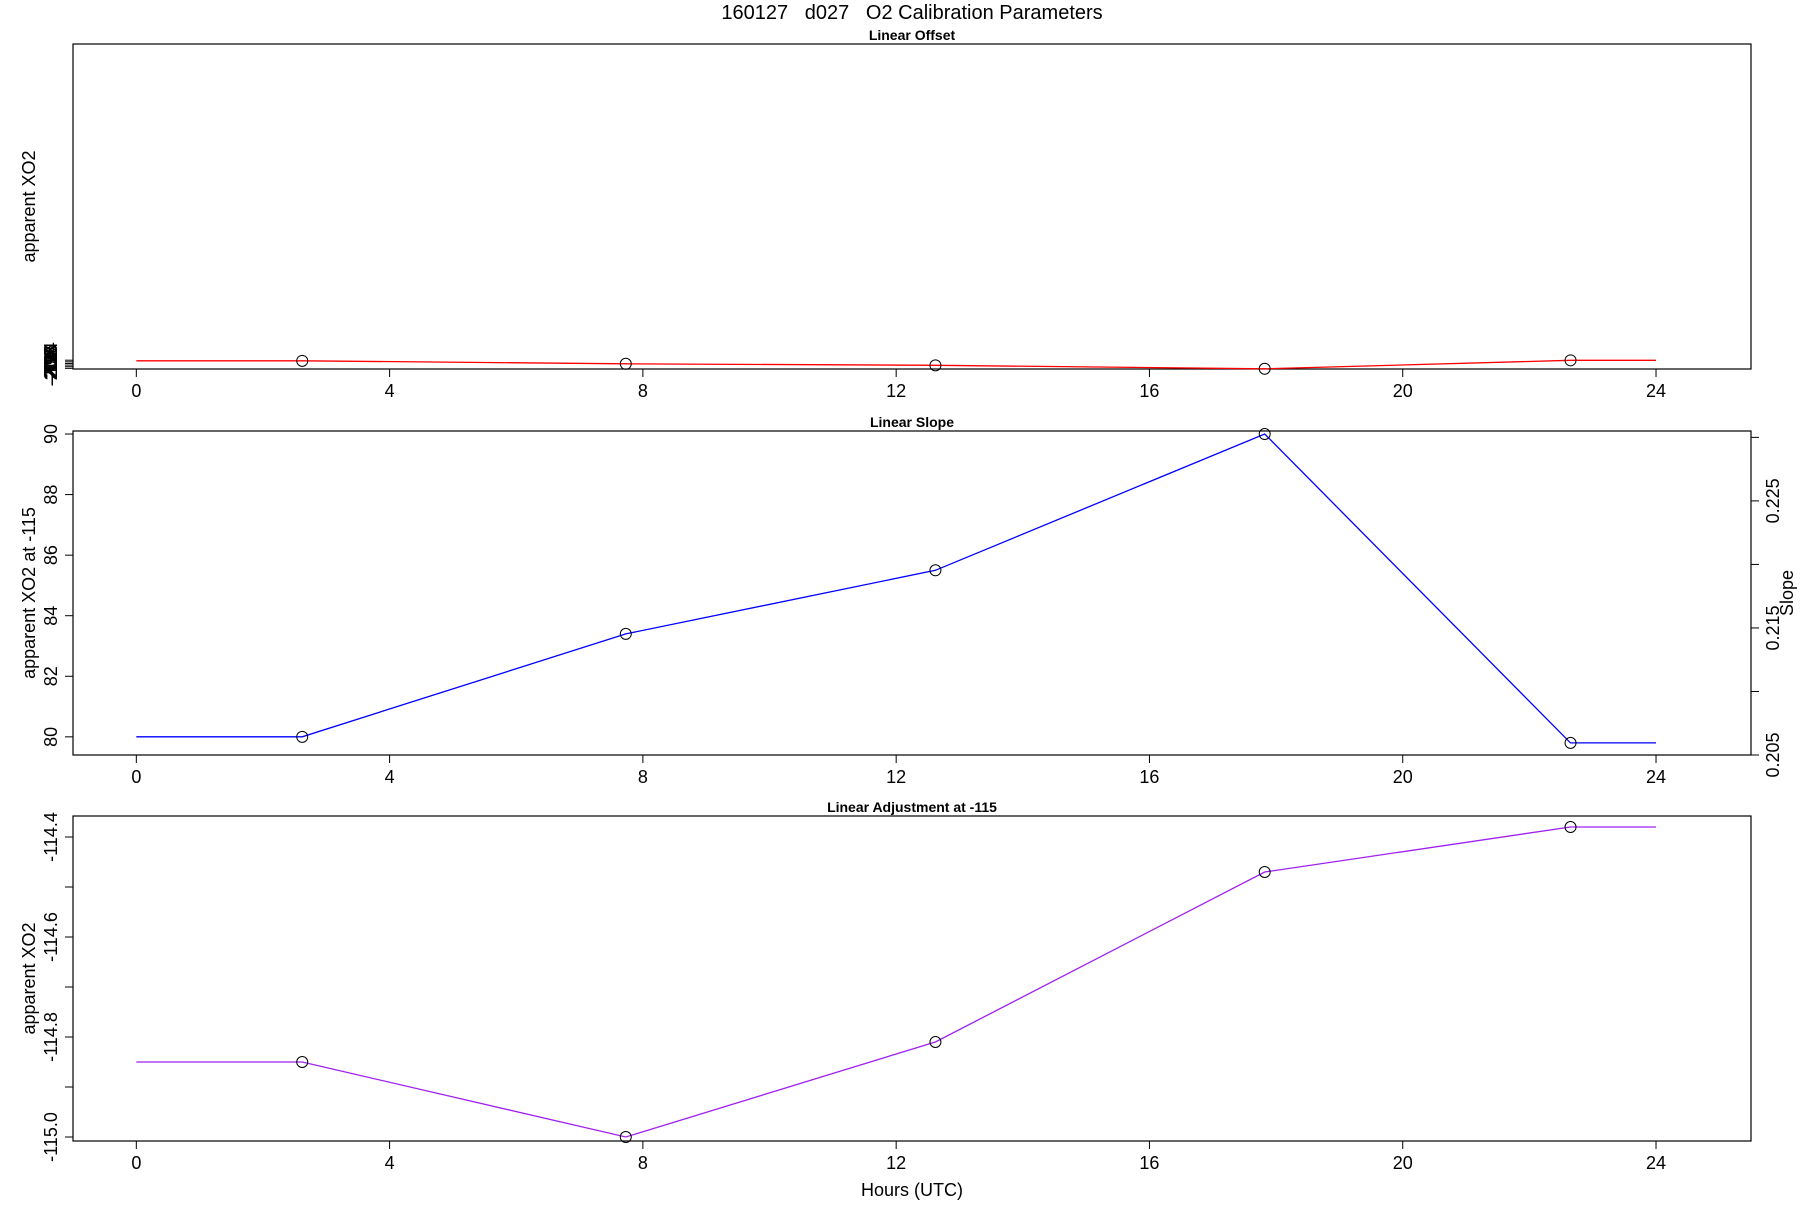 This screenshot has height=1205, width=1800. I want to click on y-tick-label: 90, so click(51, 434).